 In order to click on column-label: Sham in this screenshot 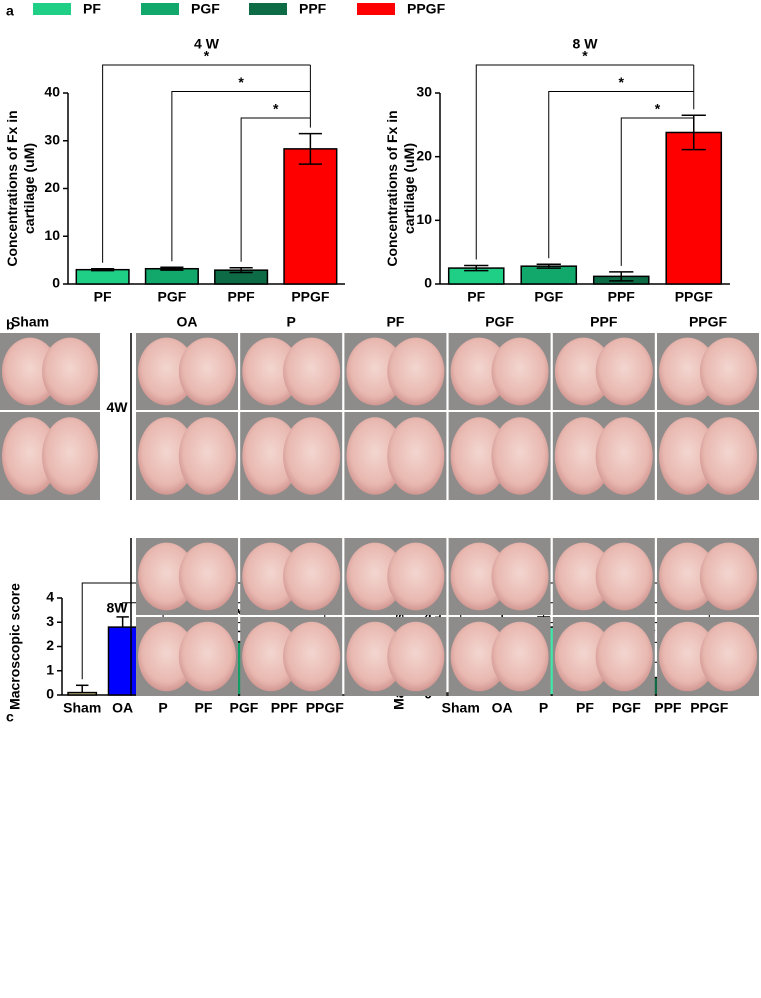, I will do `click(30, 322)`.